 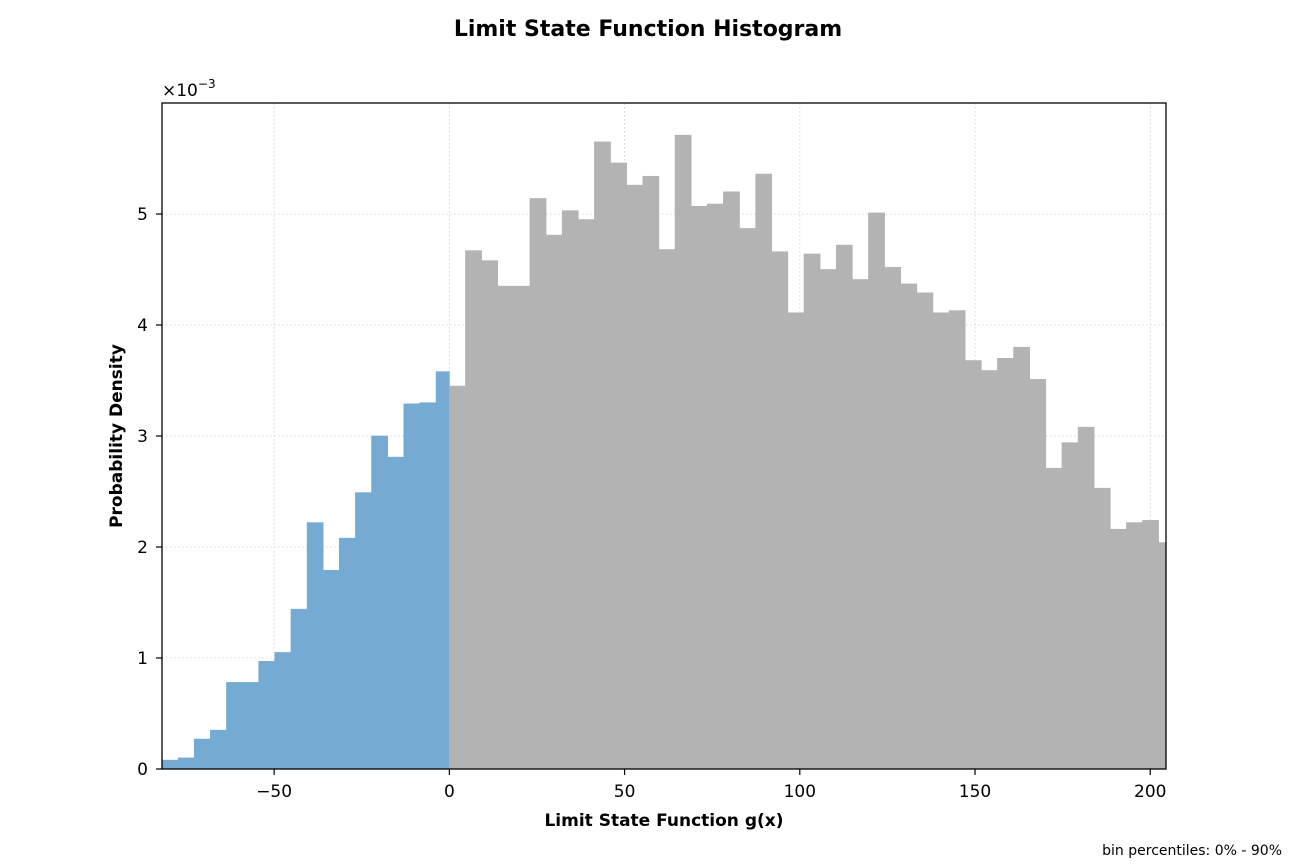 I want to click on y-tick-label: 1, so click(x=142, y=659).